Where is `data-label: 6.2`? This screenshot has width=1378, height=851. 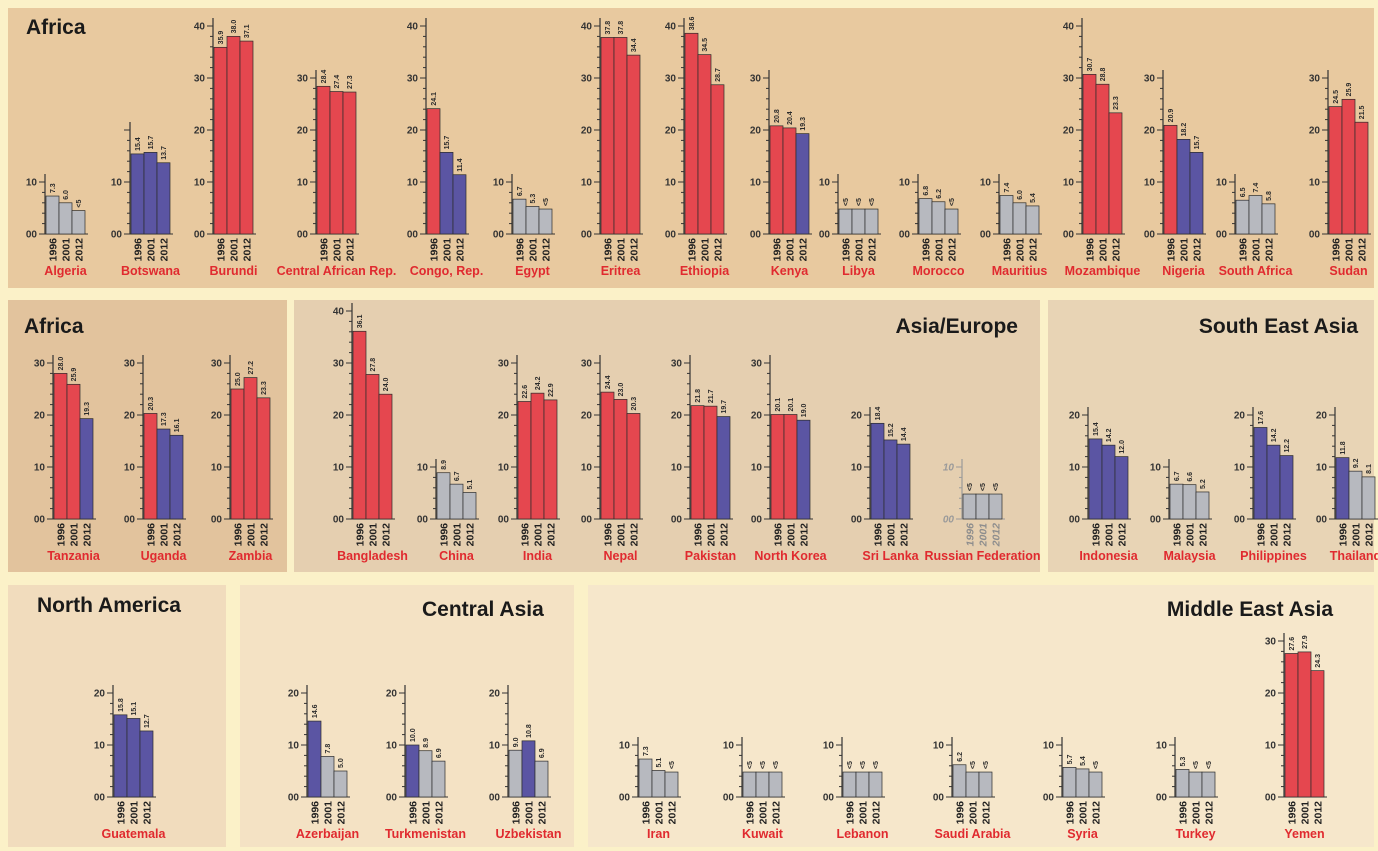
data-label: 6.2 is located at coordinates (939, 194).